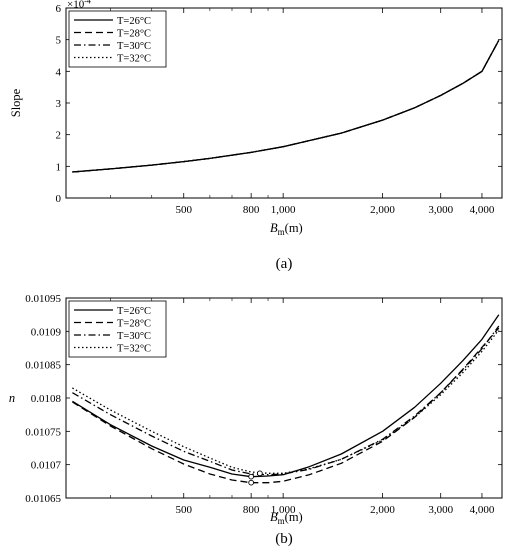  What do you see at coordinates (59, 9) in the screenshot?
I see `y-tick-label: 6` at bounding box center [59, 9].